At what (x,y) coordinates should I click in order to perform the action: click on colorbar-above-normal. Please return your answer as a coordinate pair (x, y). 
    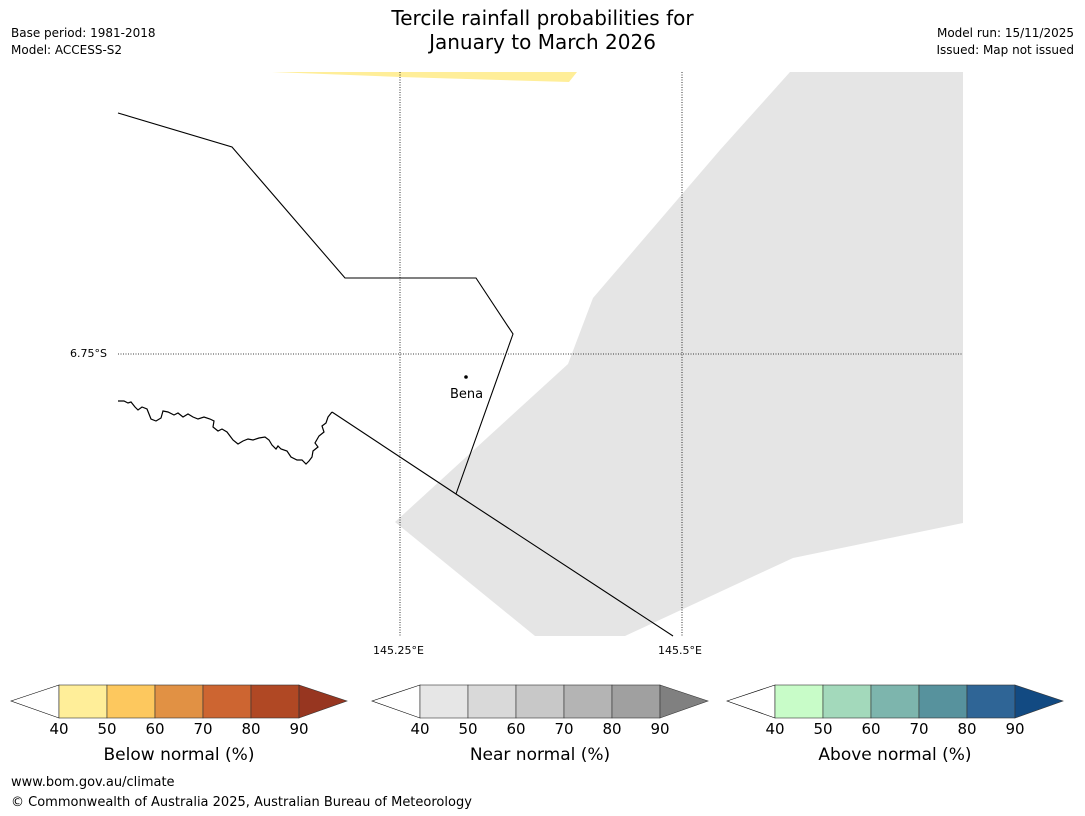
    Looking at the image, I should click on (895, 701).